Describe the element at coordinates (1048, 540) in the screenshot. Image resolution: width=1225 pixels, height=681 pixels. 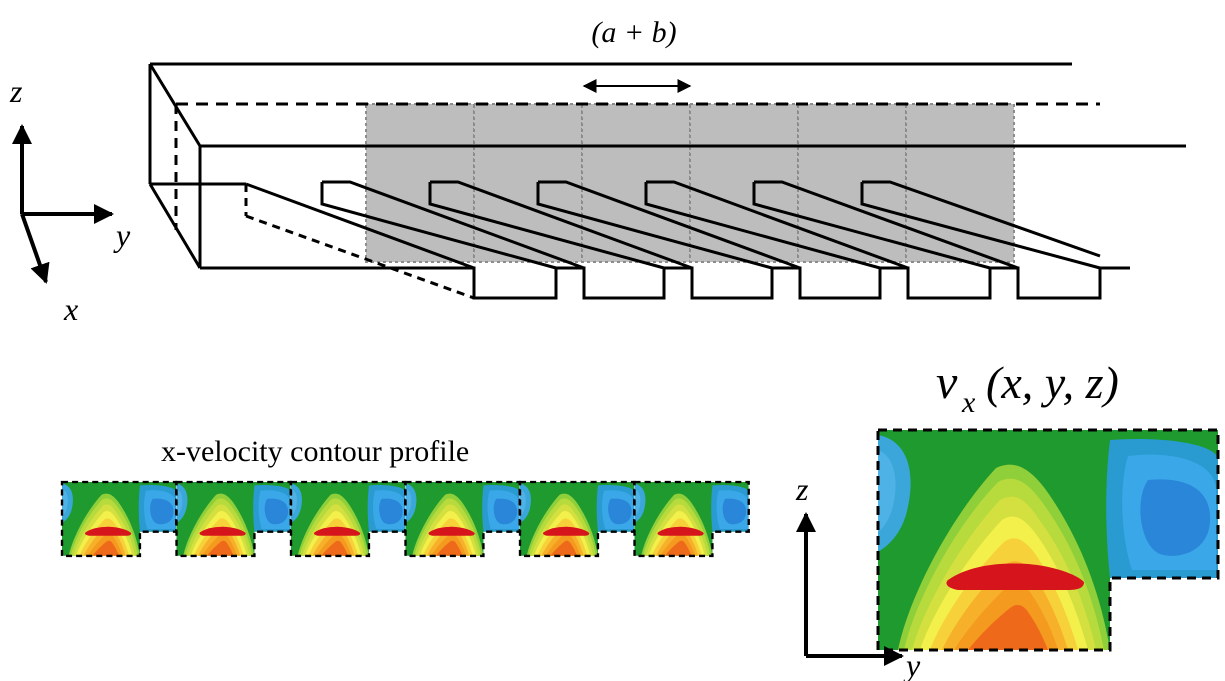
I see `zoom-cell` at that location.